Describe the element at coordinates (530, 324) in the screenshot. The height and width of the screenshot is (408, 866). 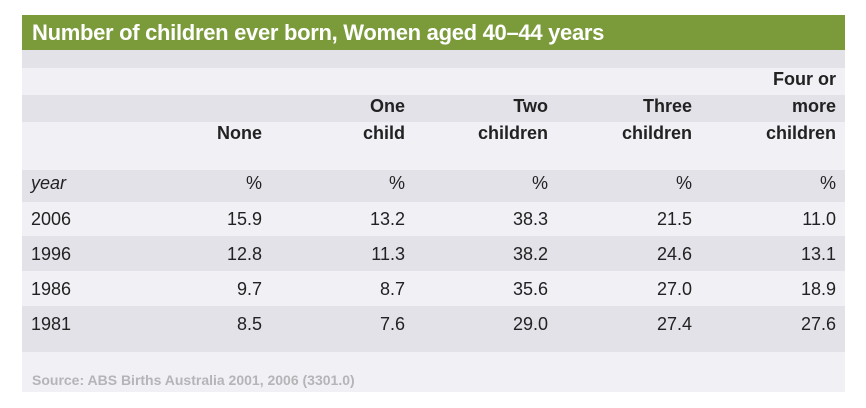
I see `value-cell: 29.0` at that location.